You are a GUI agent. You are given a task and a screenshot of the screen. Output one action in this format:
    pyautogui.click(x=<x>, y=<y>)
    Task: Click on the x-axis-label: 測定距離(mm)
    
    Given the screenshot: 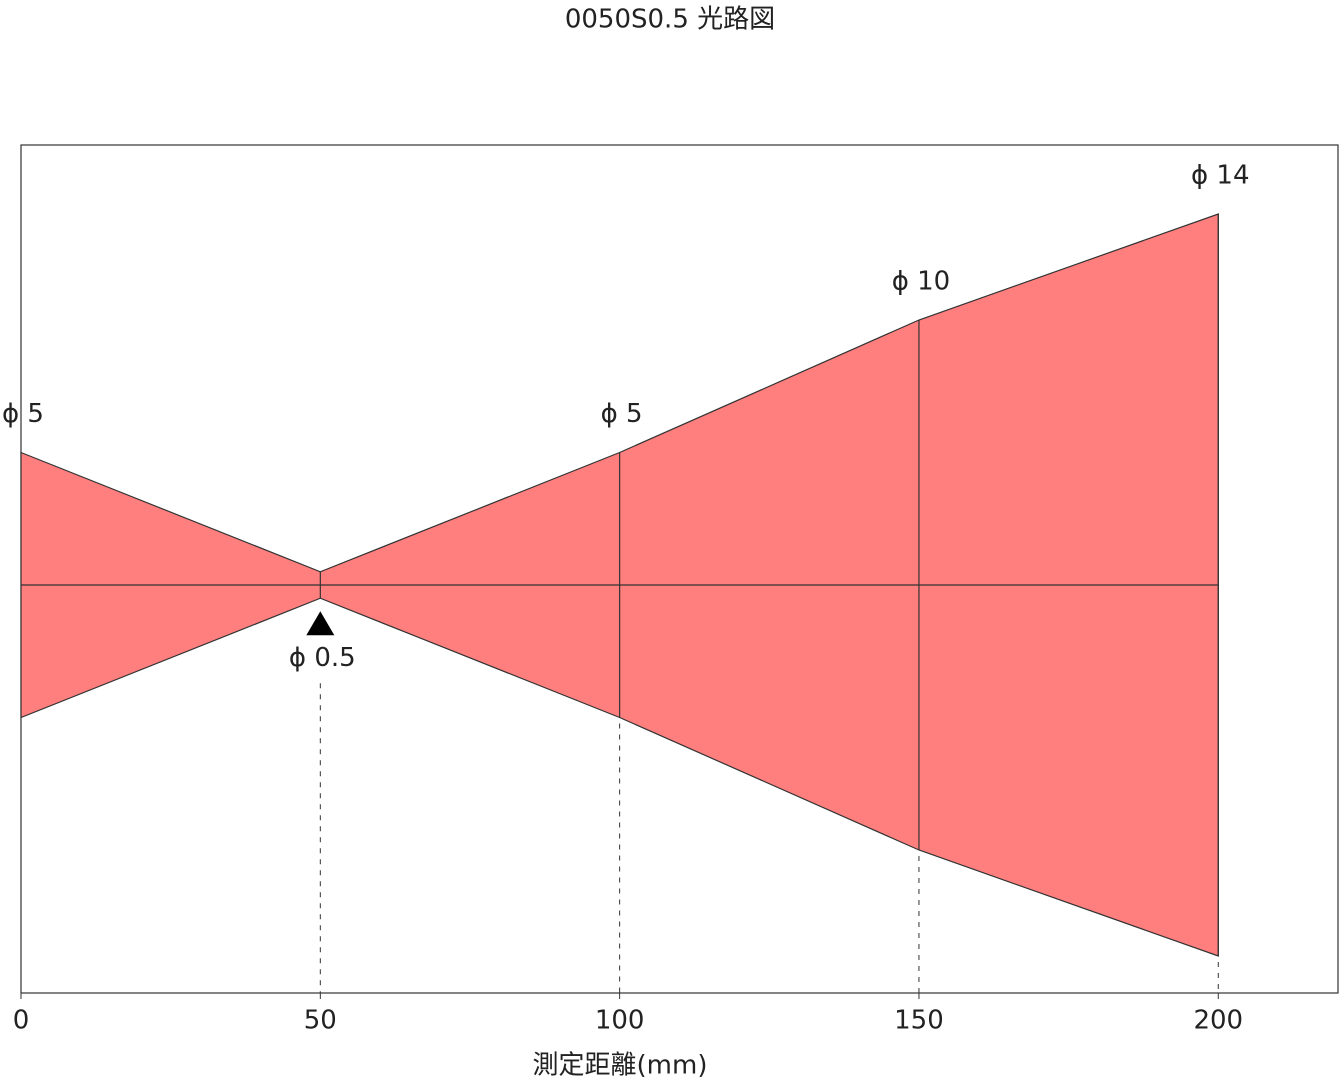 What is the action you would take?
    pyautogui.click(x=620, y=1066)
    